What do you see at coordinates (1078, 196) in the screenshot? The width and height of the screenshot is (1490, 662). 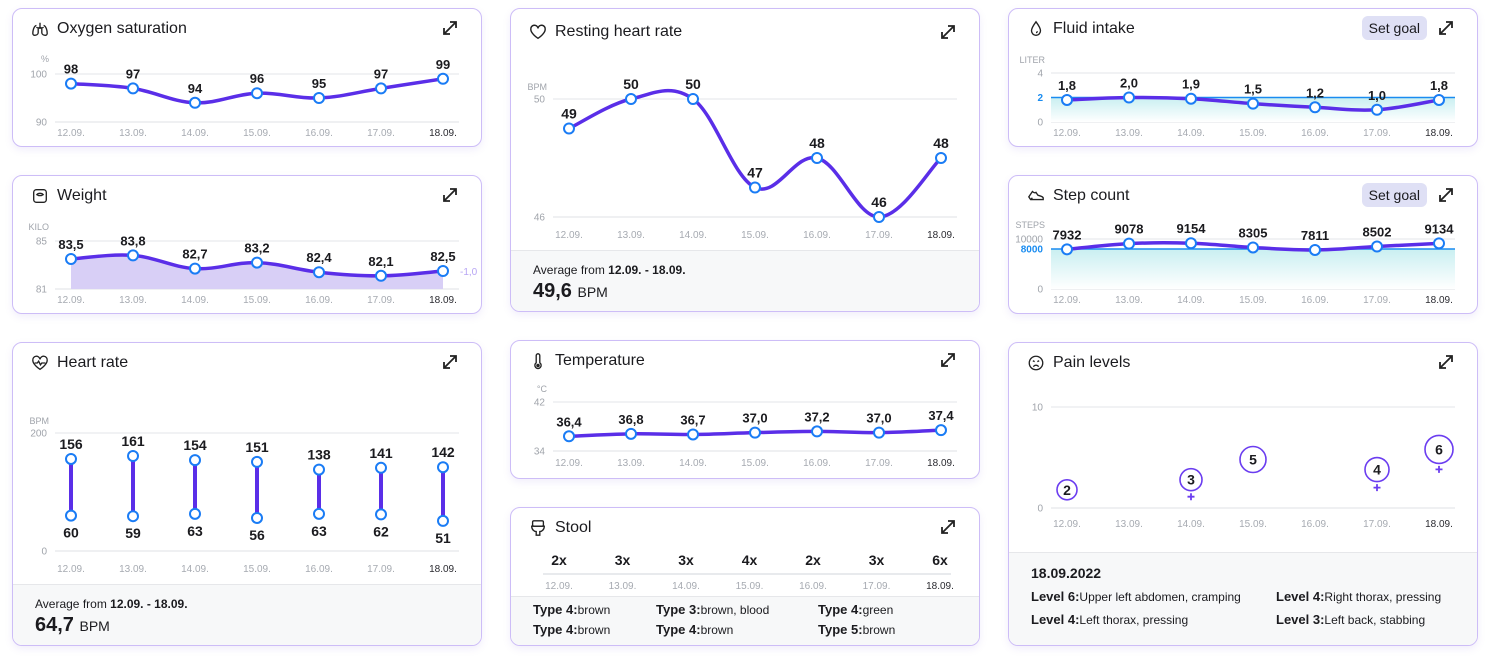 I see `card-header: Step count` at bounding box center [1078, 196].